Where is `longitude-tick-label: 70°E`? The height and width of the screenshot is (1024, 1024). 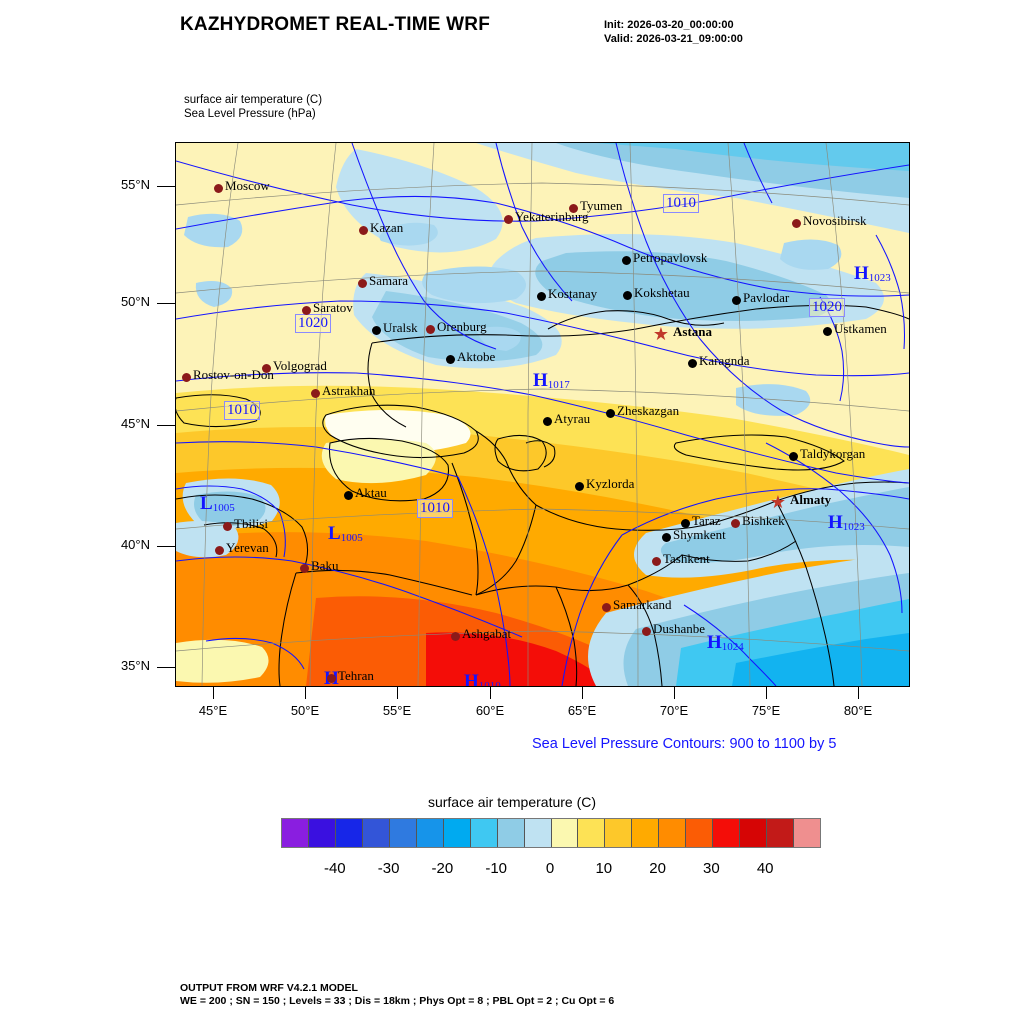
longitude-tick-label: 70°E is located at coordinates (674, 710).